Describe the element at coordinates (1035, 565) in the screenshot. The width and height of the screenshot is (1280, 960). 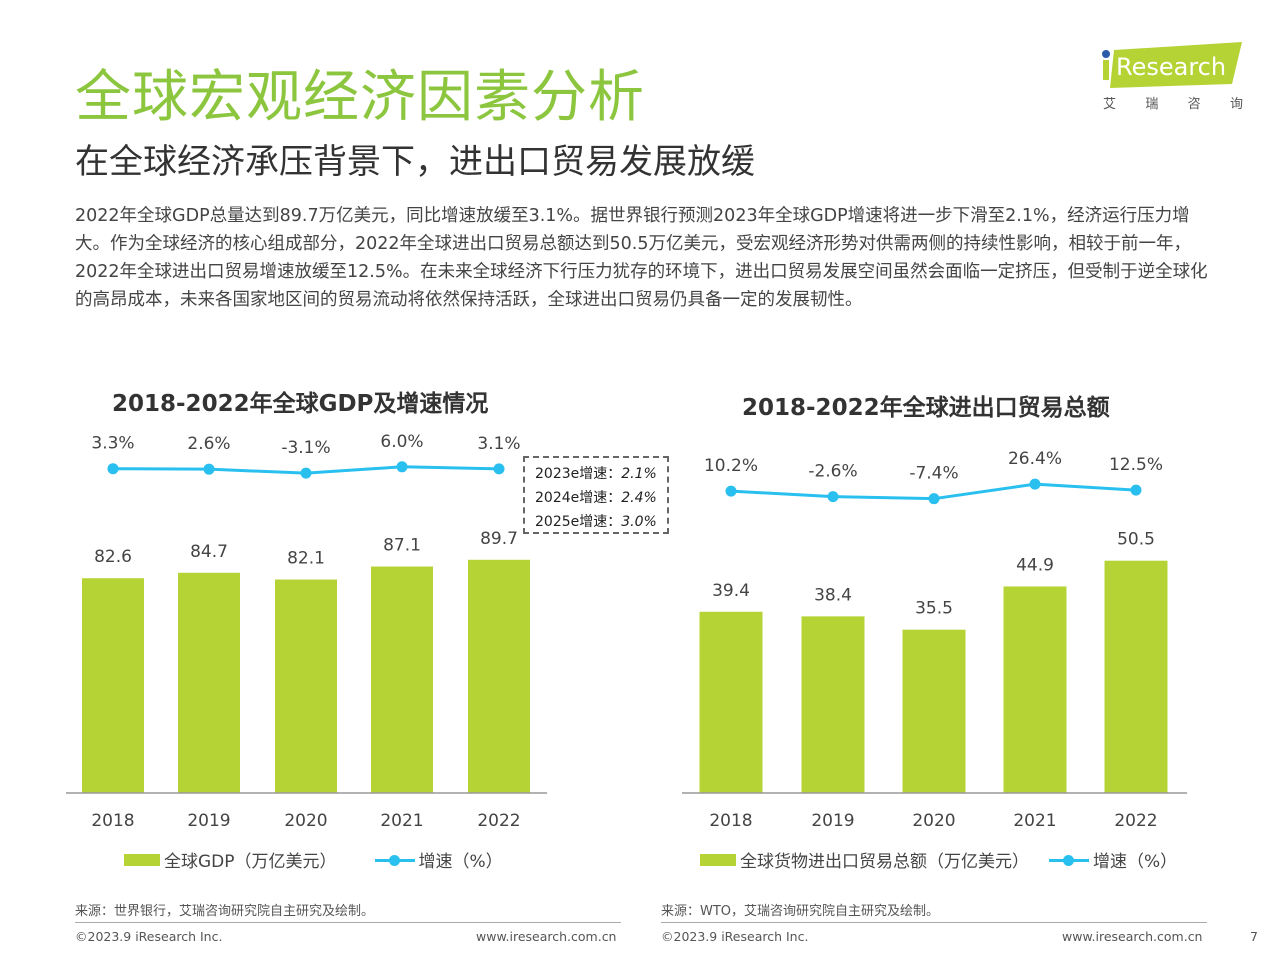
I see `bar-label: 44.9` at that location.